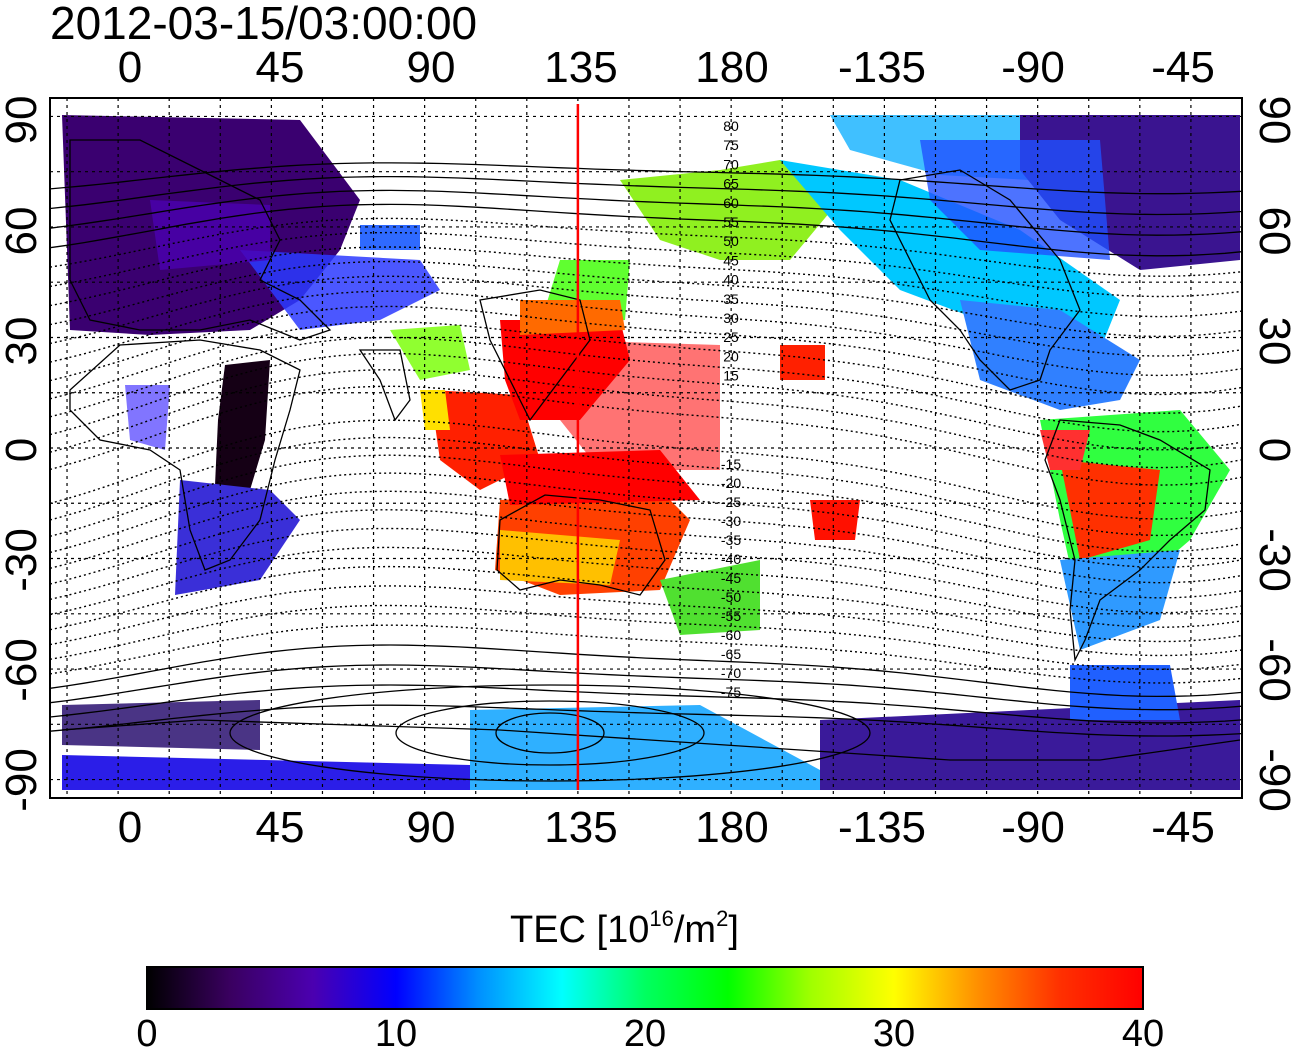  Describe the element at coordinates (732, 827) in the screenshot. I see `bottom-lon-tick: 180` at that location.